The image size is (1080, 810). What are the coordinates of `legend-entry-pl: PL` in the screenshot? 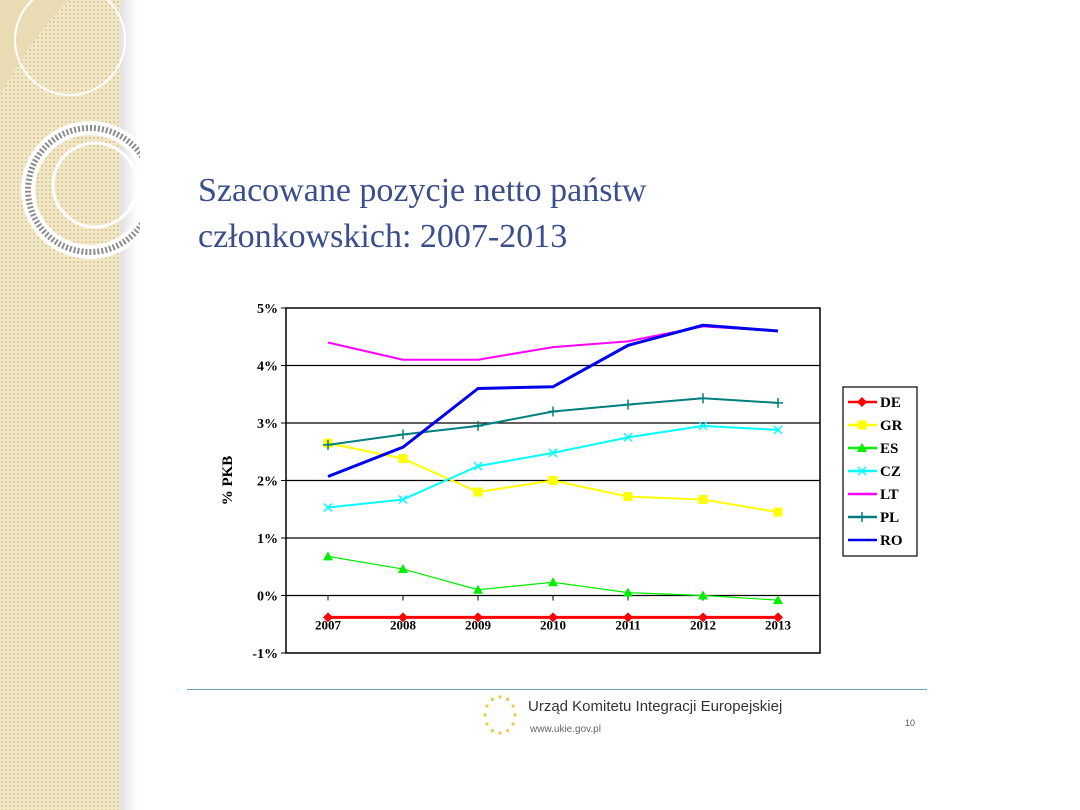 It's located at (873, 518).